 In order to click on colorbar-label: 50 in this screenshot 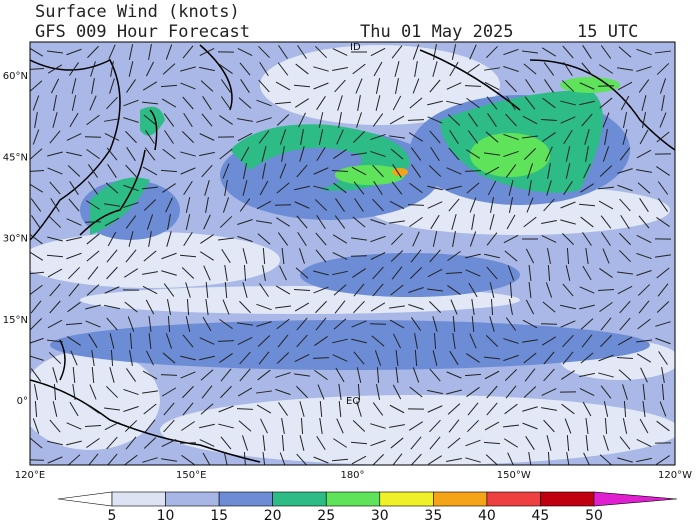, I will do `click(594, 516)`.